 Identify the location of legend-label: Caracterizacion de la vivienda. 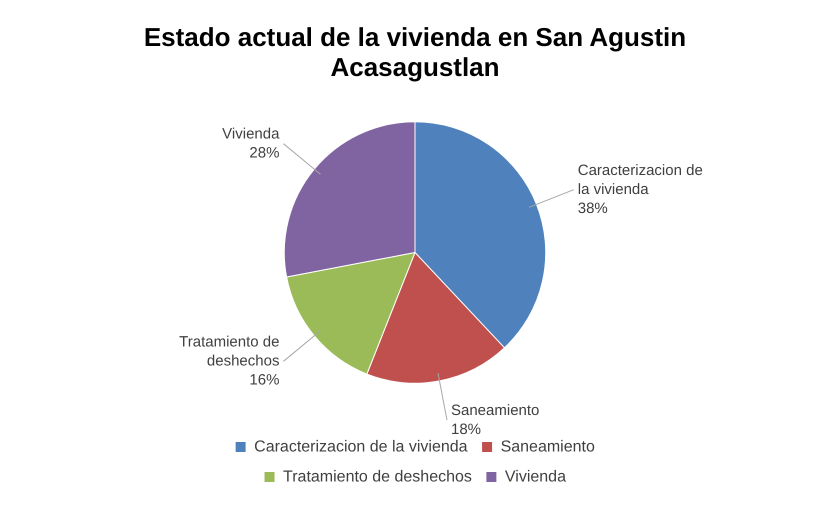
(361, 447).